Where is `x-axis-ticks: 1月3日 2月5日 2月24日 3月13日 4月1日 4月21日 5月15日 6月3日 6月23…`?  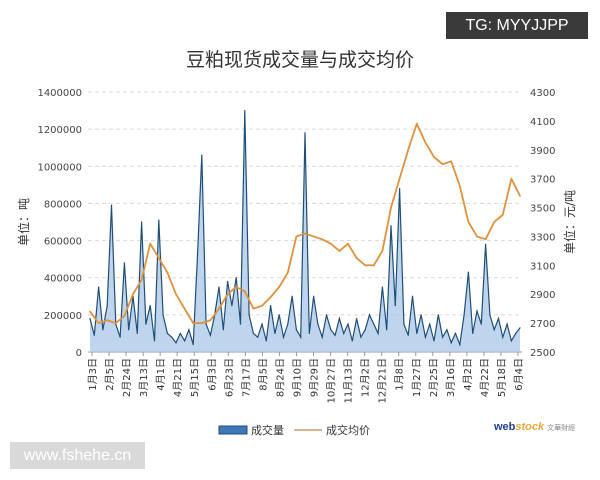 x-axis-ticks: 1月3日 2月5日 2月24日 3月13日 4月1日 4月21日 5月15日 6月3日 6月23… is located at coordinates (306, 377).